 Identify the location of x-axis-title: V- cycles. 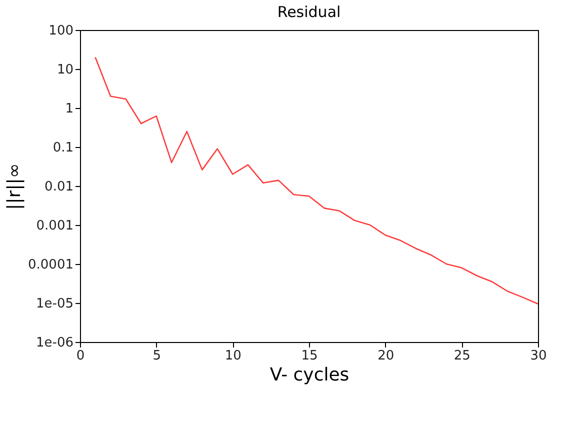
(310, 375).